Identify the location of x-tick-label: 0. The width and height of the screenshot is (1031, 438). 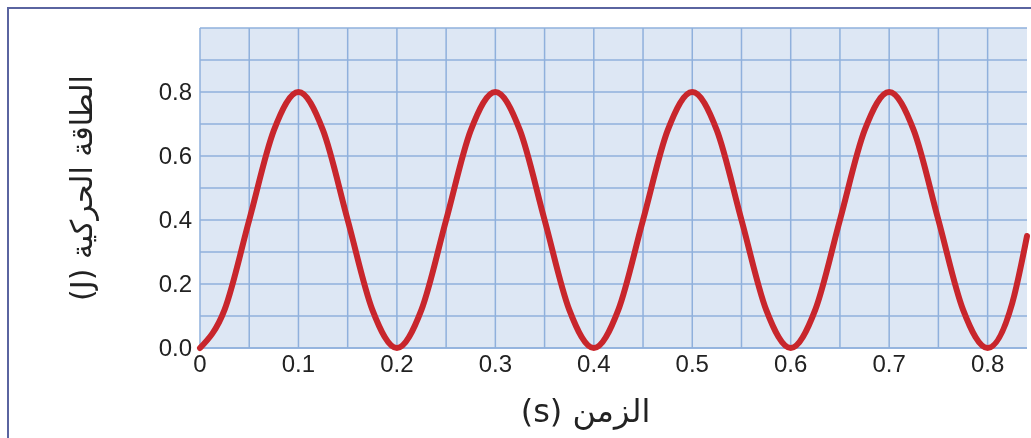
(200, 363).